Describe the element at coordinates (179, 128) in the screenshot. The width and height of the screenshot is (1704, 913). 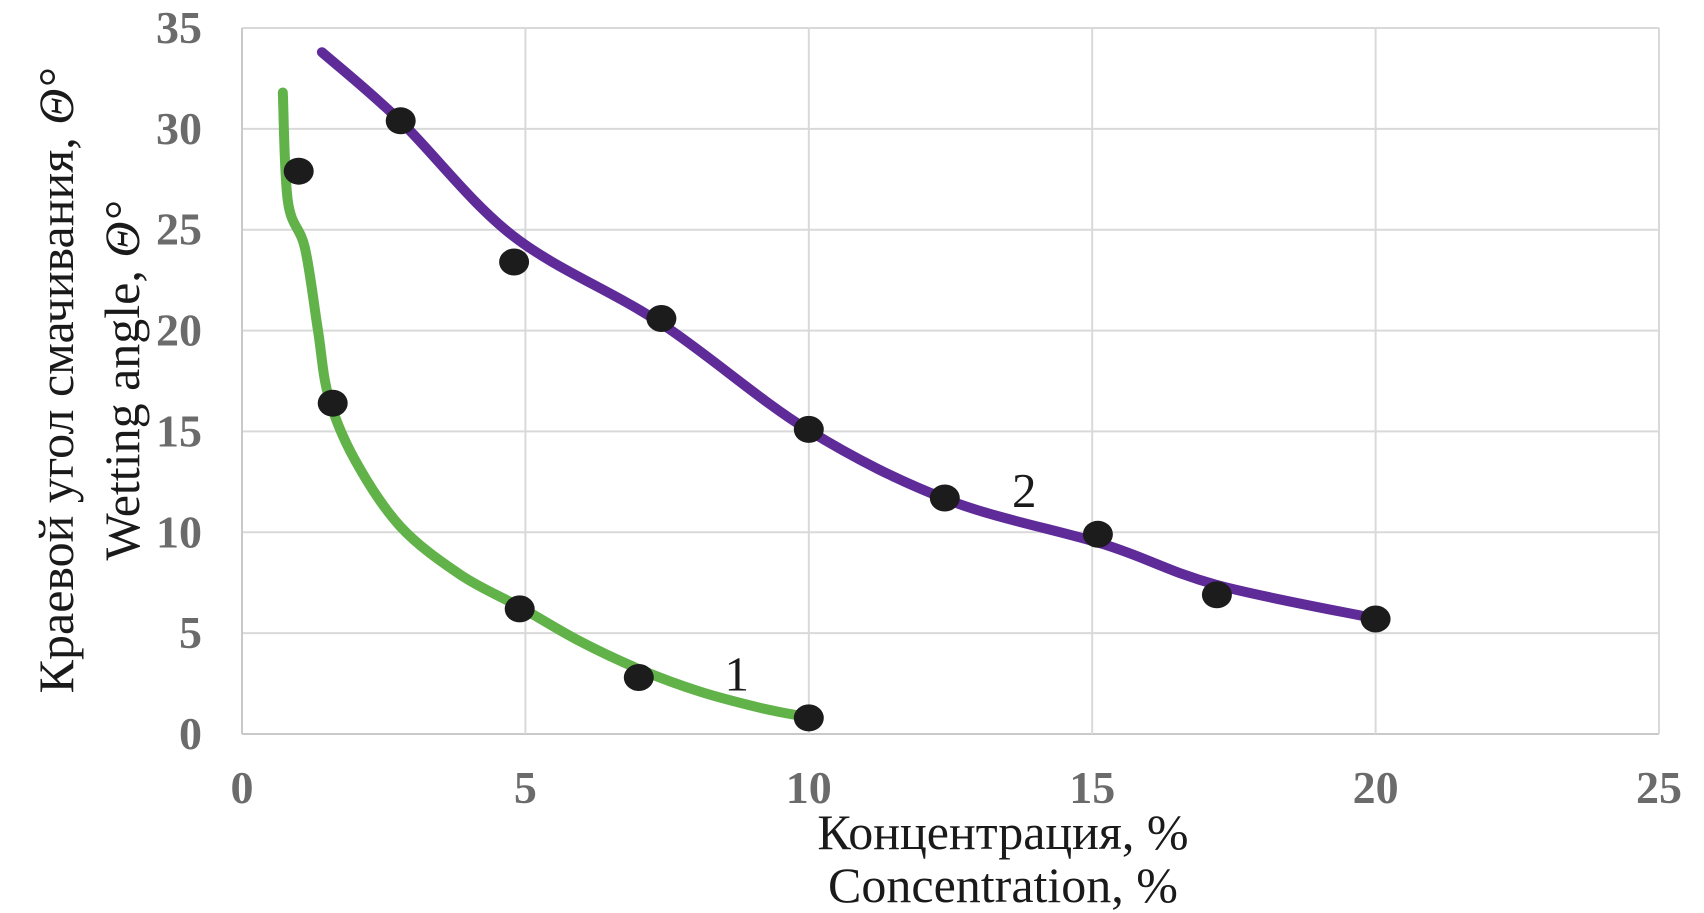
I see `y-tick-label: 30` at that location.